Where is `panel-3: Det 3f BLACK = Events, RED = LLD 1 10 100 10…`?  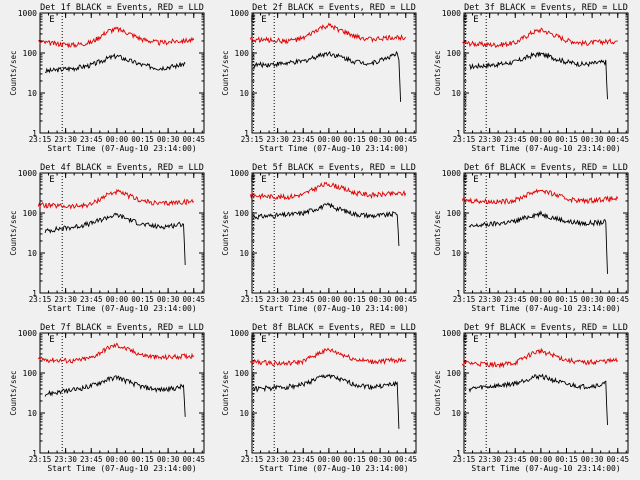
panel-3: Det 3f BLACK = Events, RED = LLD 1 10 100 10… is located at coordinates (531, 78).